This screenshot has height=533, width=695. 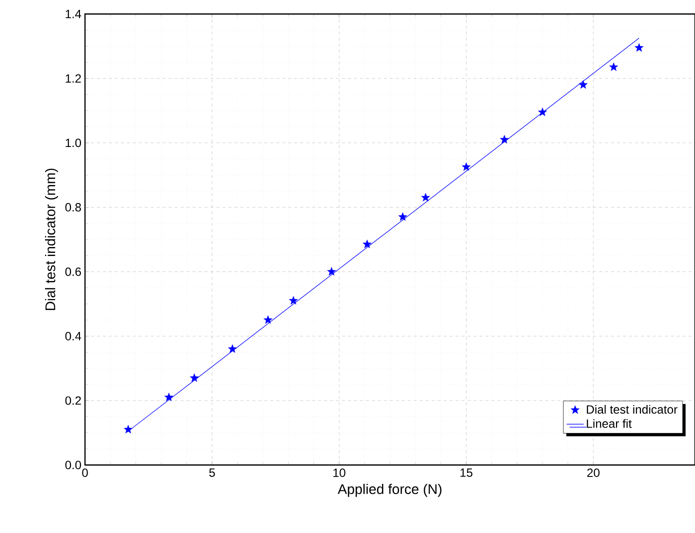 I want to click on y-tick-label: 0.8, so click(x=73, y=207).